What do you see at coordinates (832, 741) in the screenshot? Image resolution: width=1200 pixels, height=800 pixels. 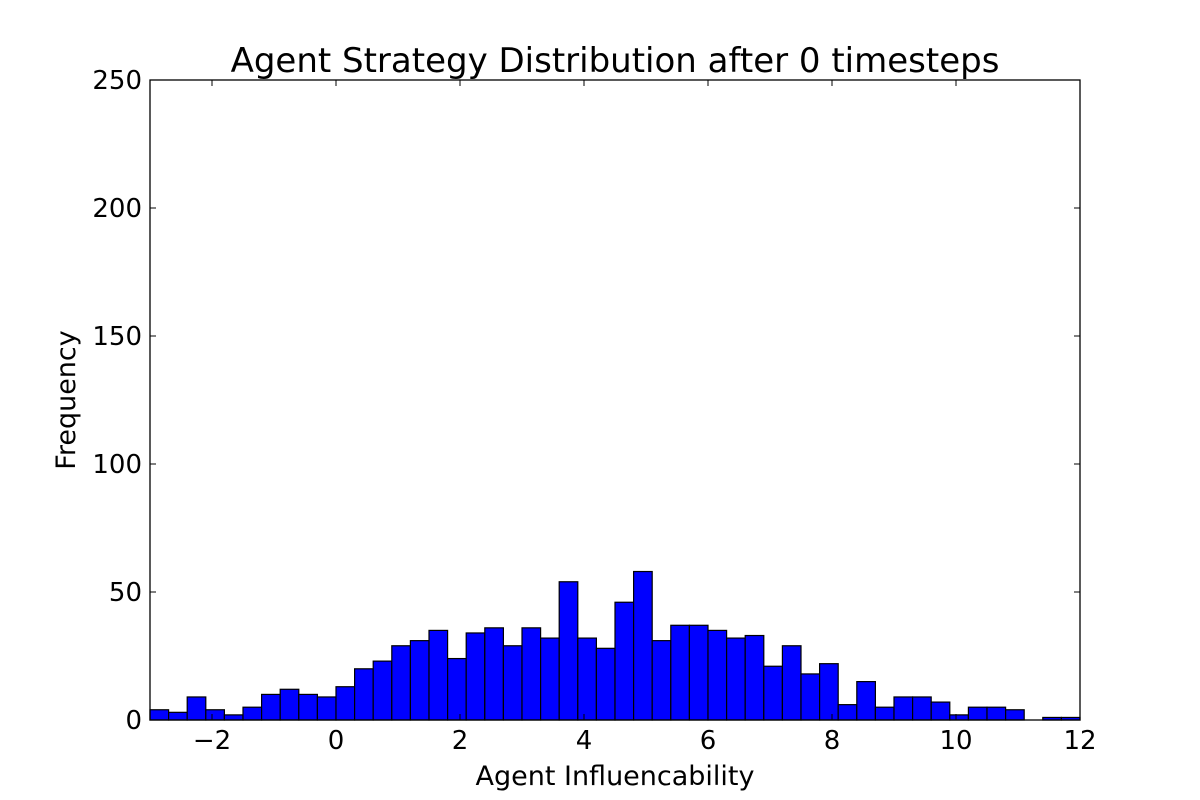 I see `x-tick-label: 8` at bounding box center [832, 741].